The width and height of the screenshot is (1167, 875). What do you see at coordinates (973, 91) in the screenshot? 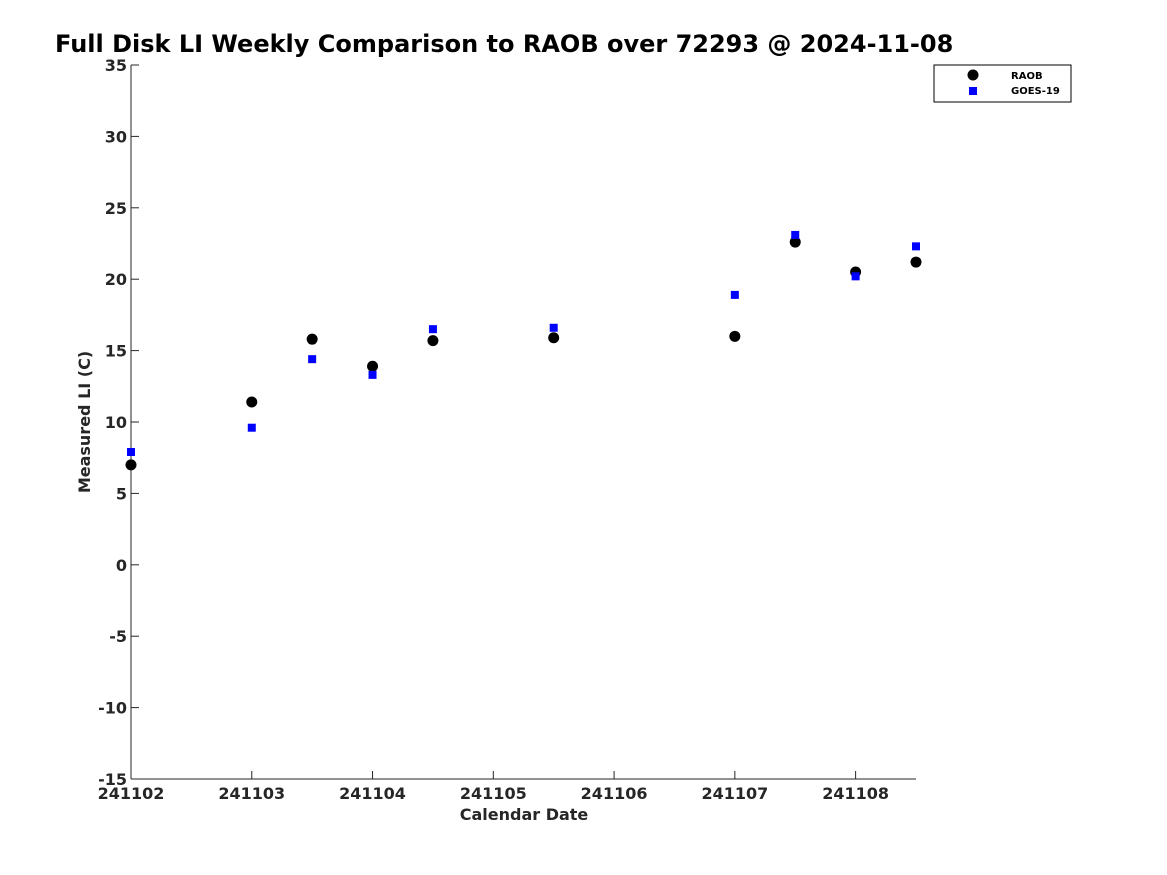
I see `legend-goes-marker` at bounding box center [973, 91].